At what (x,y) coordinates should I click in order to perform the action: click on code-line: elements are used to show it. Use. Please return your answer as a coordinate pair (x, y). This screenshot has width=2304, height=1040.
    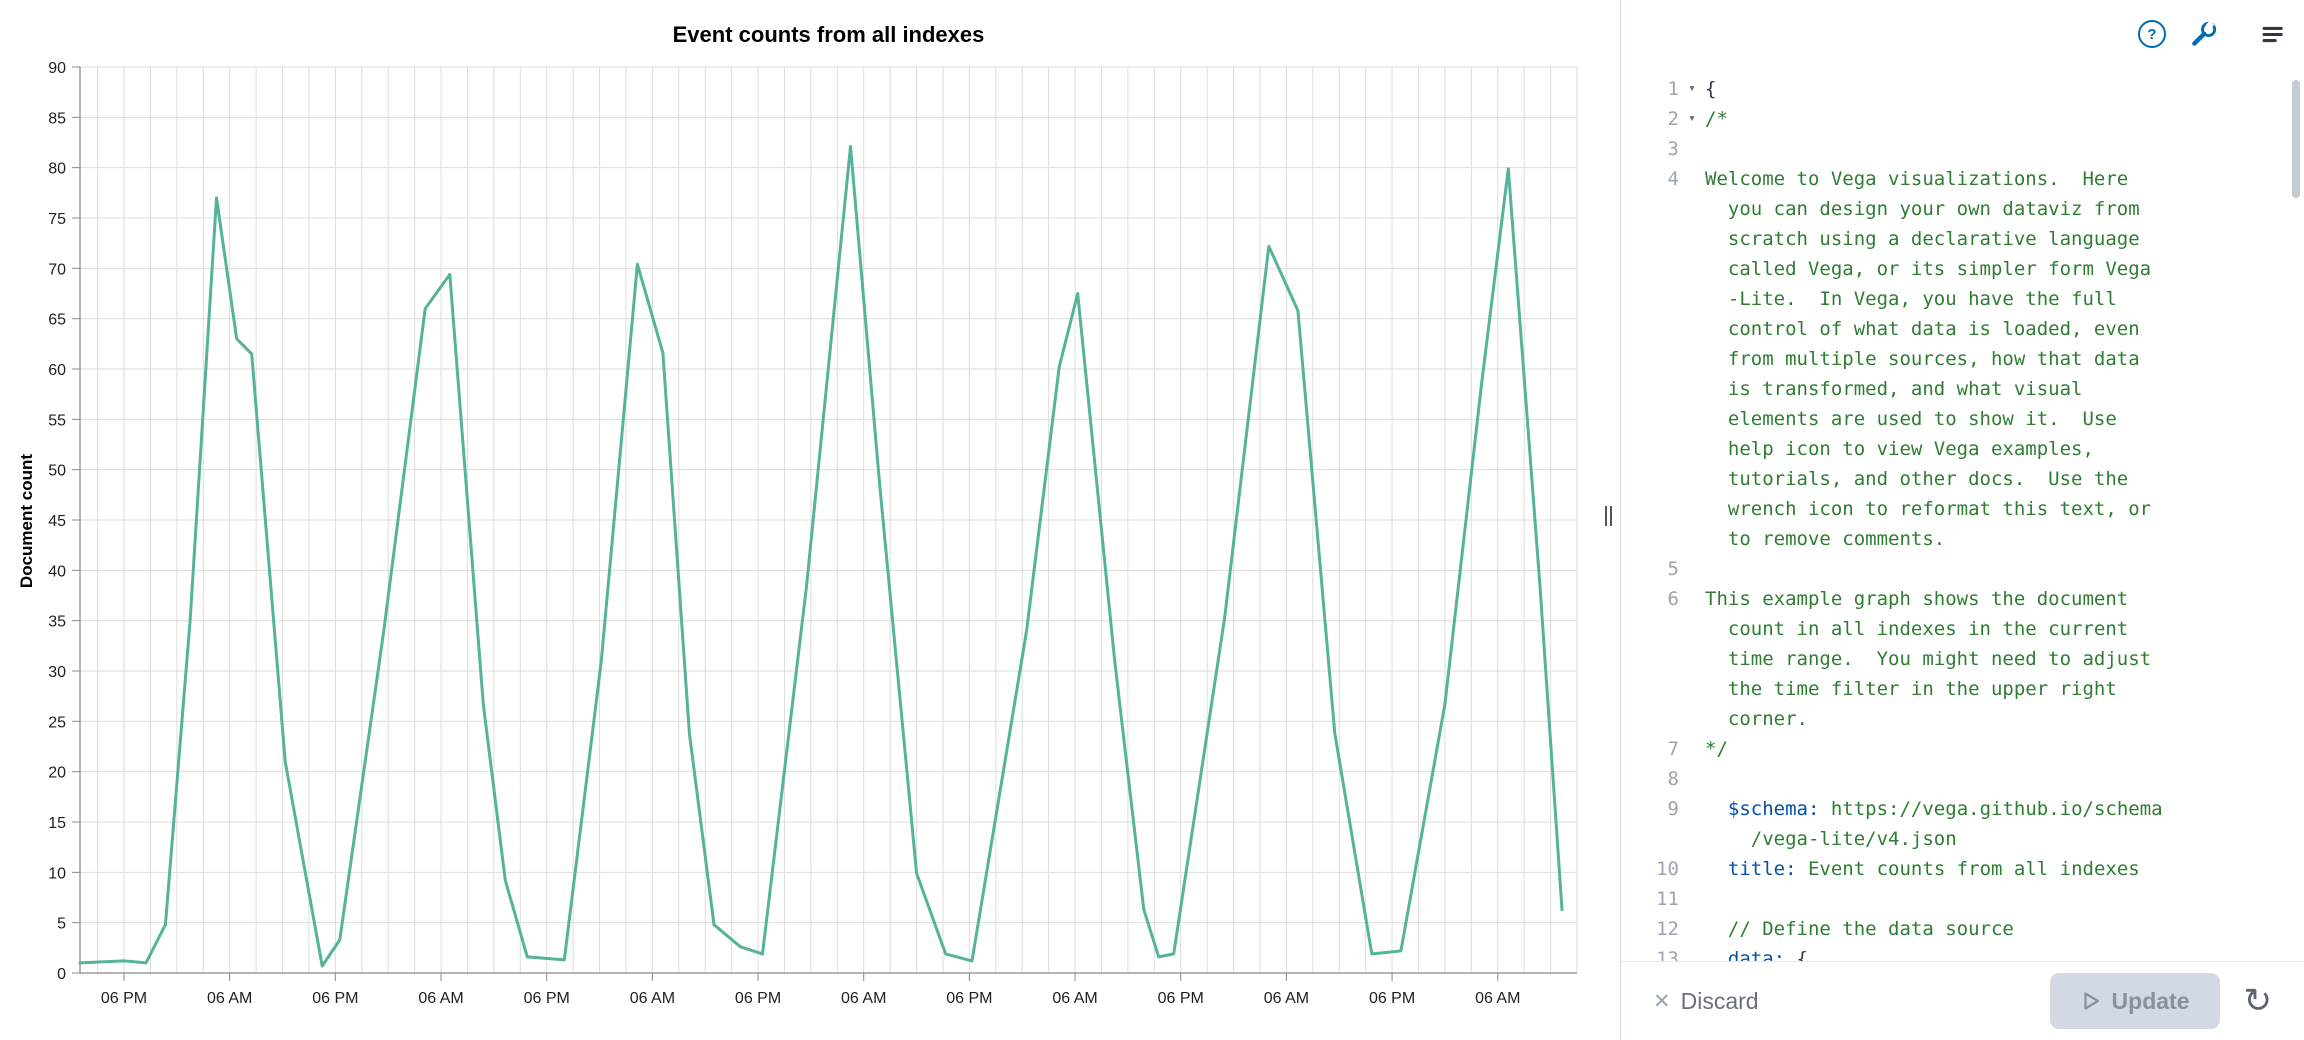
    Looking at the image, I should click on (1962, 419).